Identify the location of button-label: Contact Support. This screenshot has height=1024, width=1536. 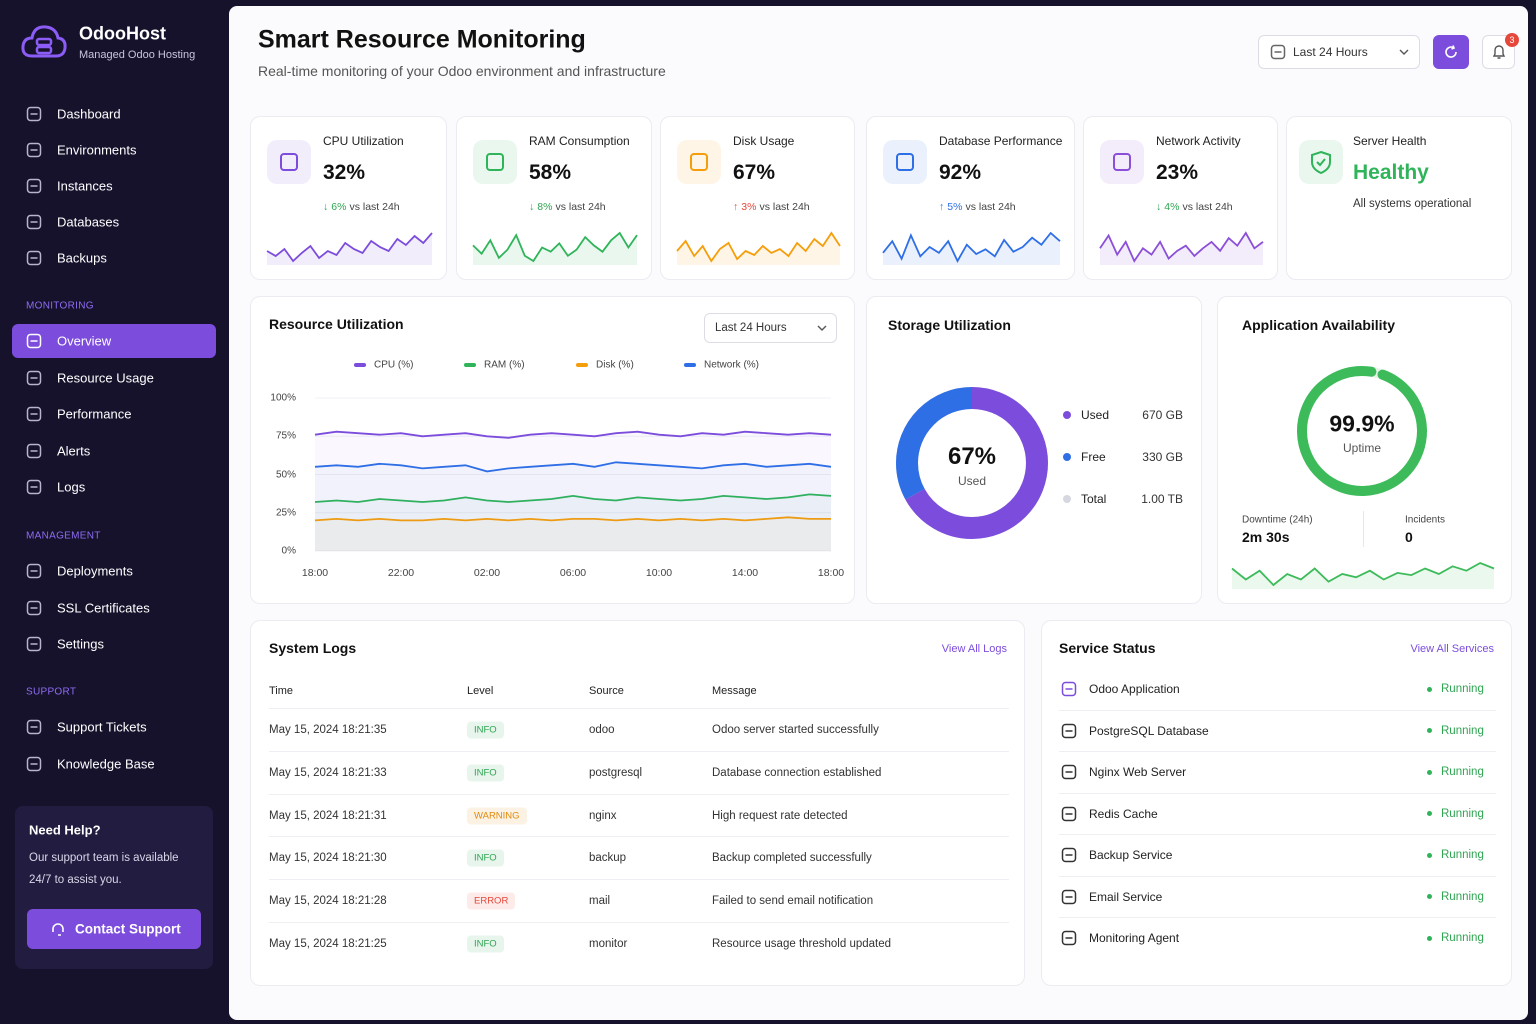
(128, 929).